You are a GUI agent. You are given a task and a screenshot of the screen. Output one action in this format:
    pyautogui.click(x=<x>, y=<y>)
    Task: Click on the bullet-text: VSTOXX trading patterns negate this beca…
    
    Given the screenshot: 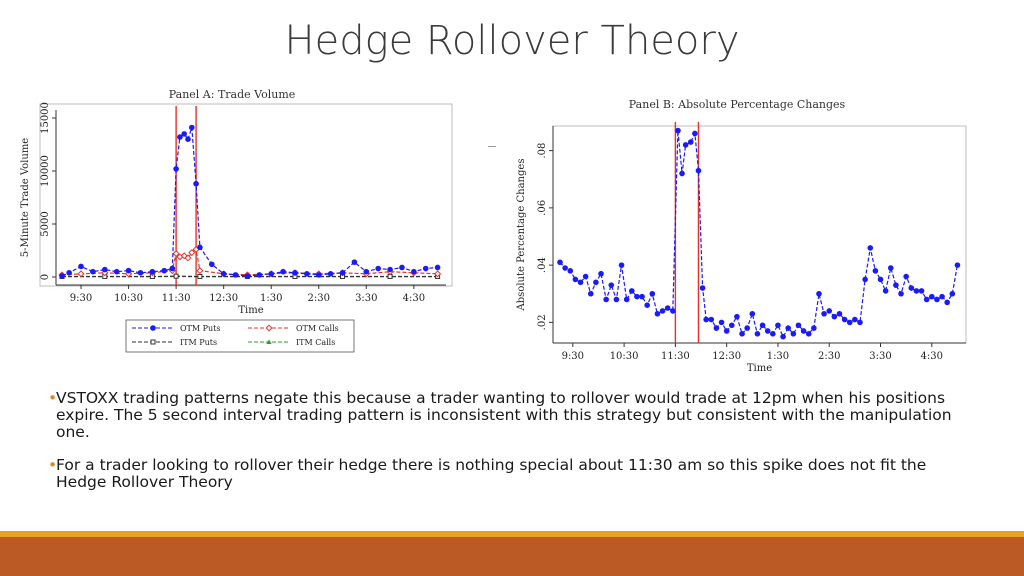 What is the action you would take?
    pyautogui.click(x=504, y=415)
    